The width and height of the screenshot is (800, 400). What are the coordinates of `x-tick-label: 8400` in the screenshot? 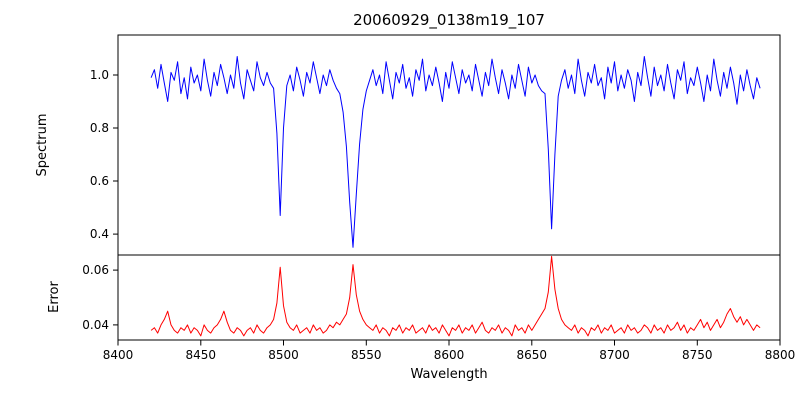 It's located at (118, 355).